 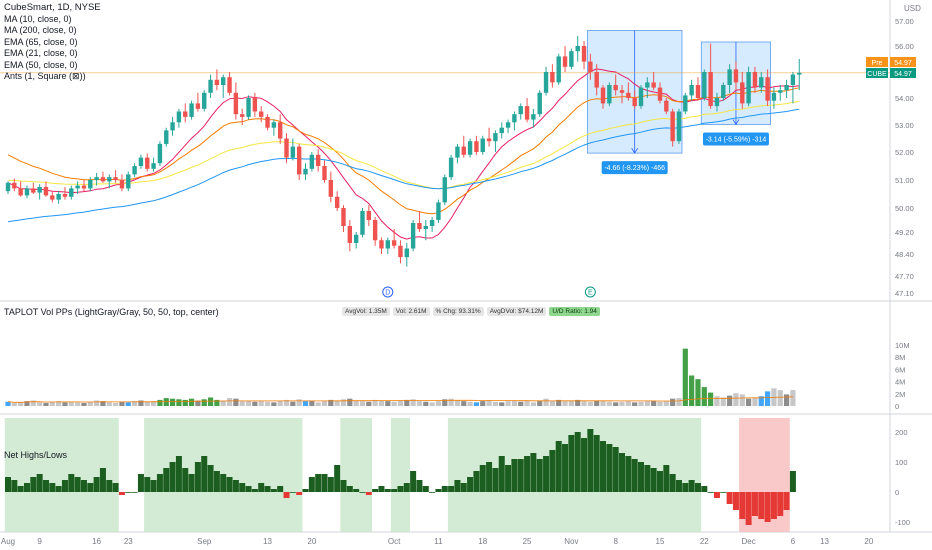 What do you see at coordinates (735, 139) in the screenshot?
I see `measure-label-bg` at bounding box center [735, 139].